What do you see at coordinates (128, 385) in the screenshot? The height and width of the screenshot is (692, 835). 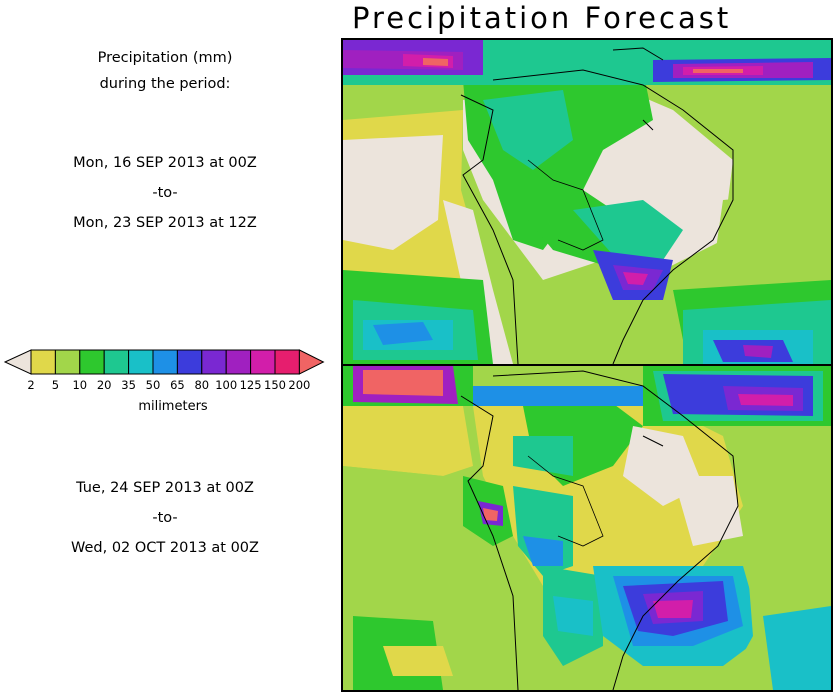 I see `colorbar-tick-label: 35` at bounding box center [128, 385].